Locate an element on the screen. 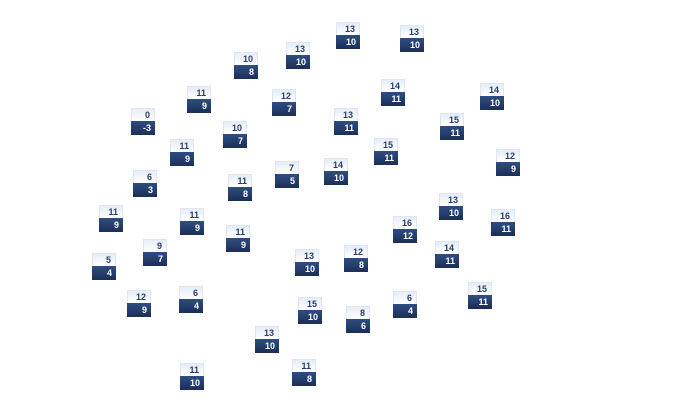  tag-bottom-value: 6 is located at coordinates (358, 326).